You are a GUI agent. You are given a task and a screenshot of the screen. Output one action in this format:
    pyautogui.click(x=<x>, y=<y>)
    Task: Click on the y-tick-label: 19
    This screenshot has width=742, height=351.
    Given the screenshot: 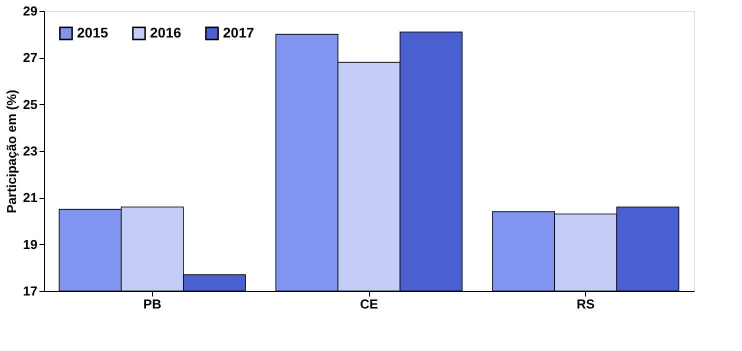 What is the action you would take?
    pyautogui.click(x=30, y=244)
    